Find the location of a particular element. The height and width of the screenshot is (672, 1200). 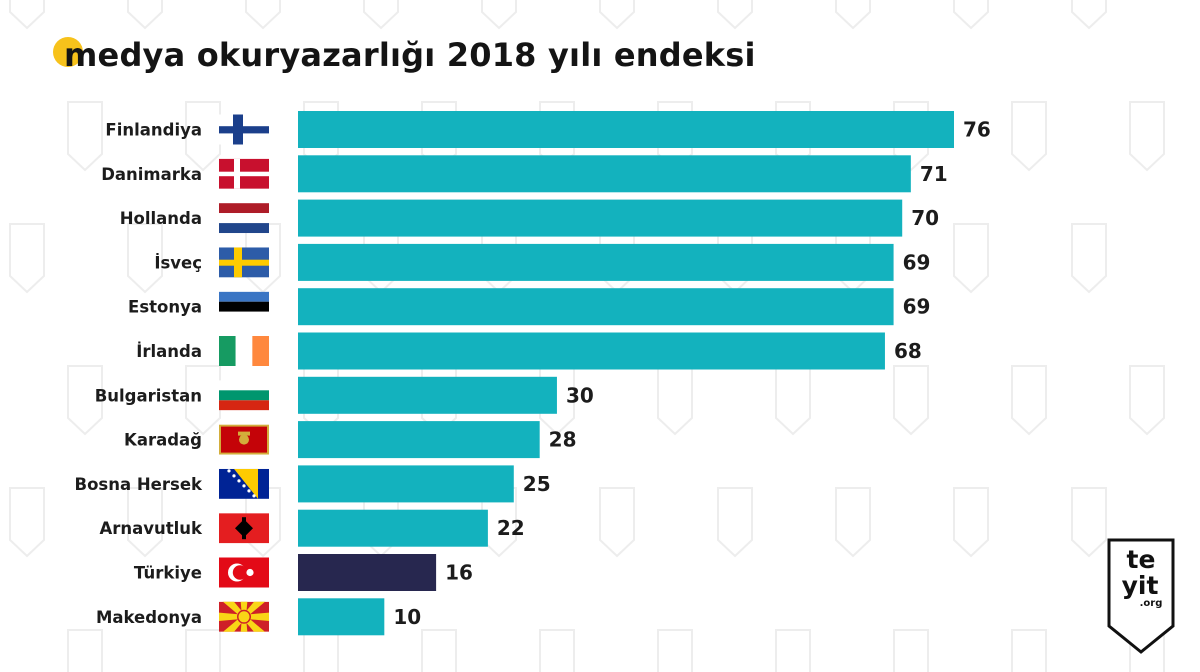

value-label: 28 is located at coordinates (563, 440).